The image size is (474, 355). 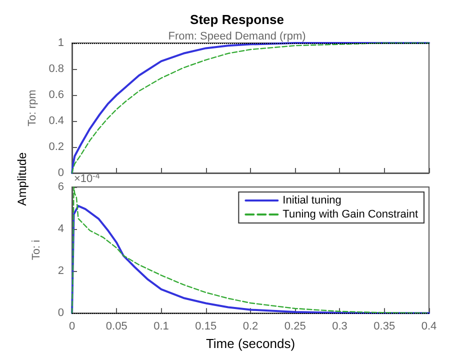 What do you see at coordinates (117, 326) in the screenshot?
I see `x-tick-label: 0.05` at bounding box center [117, 326].